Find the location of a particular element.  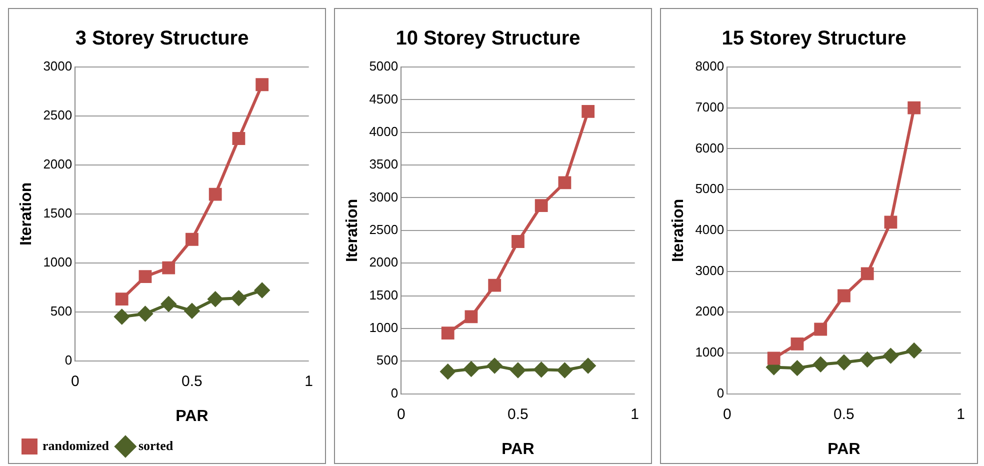

chart-title: 3 Storey Structure is located at coordinates (162, 39).